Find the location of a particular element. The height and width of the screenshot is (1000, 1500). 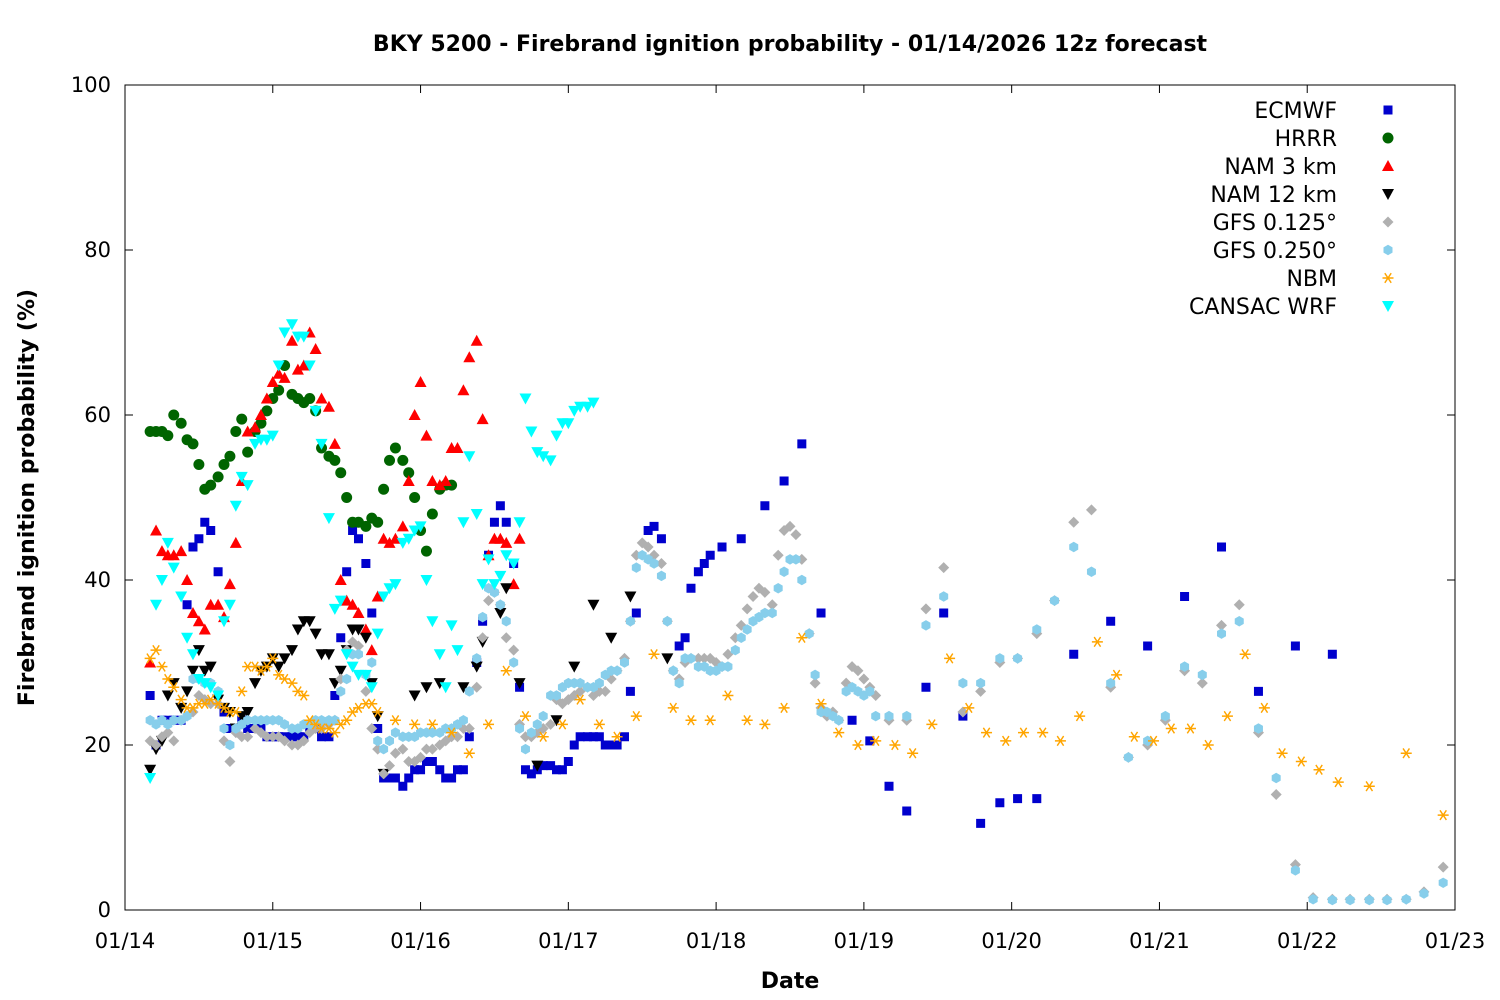

legend-label: NAM 12 km is located at coordinates (1273, 195).